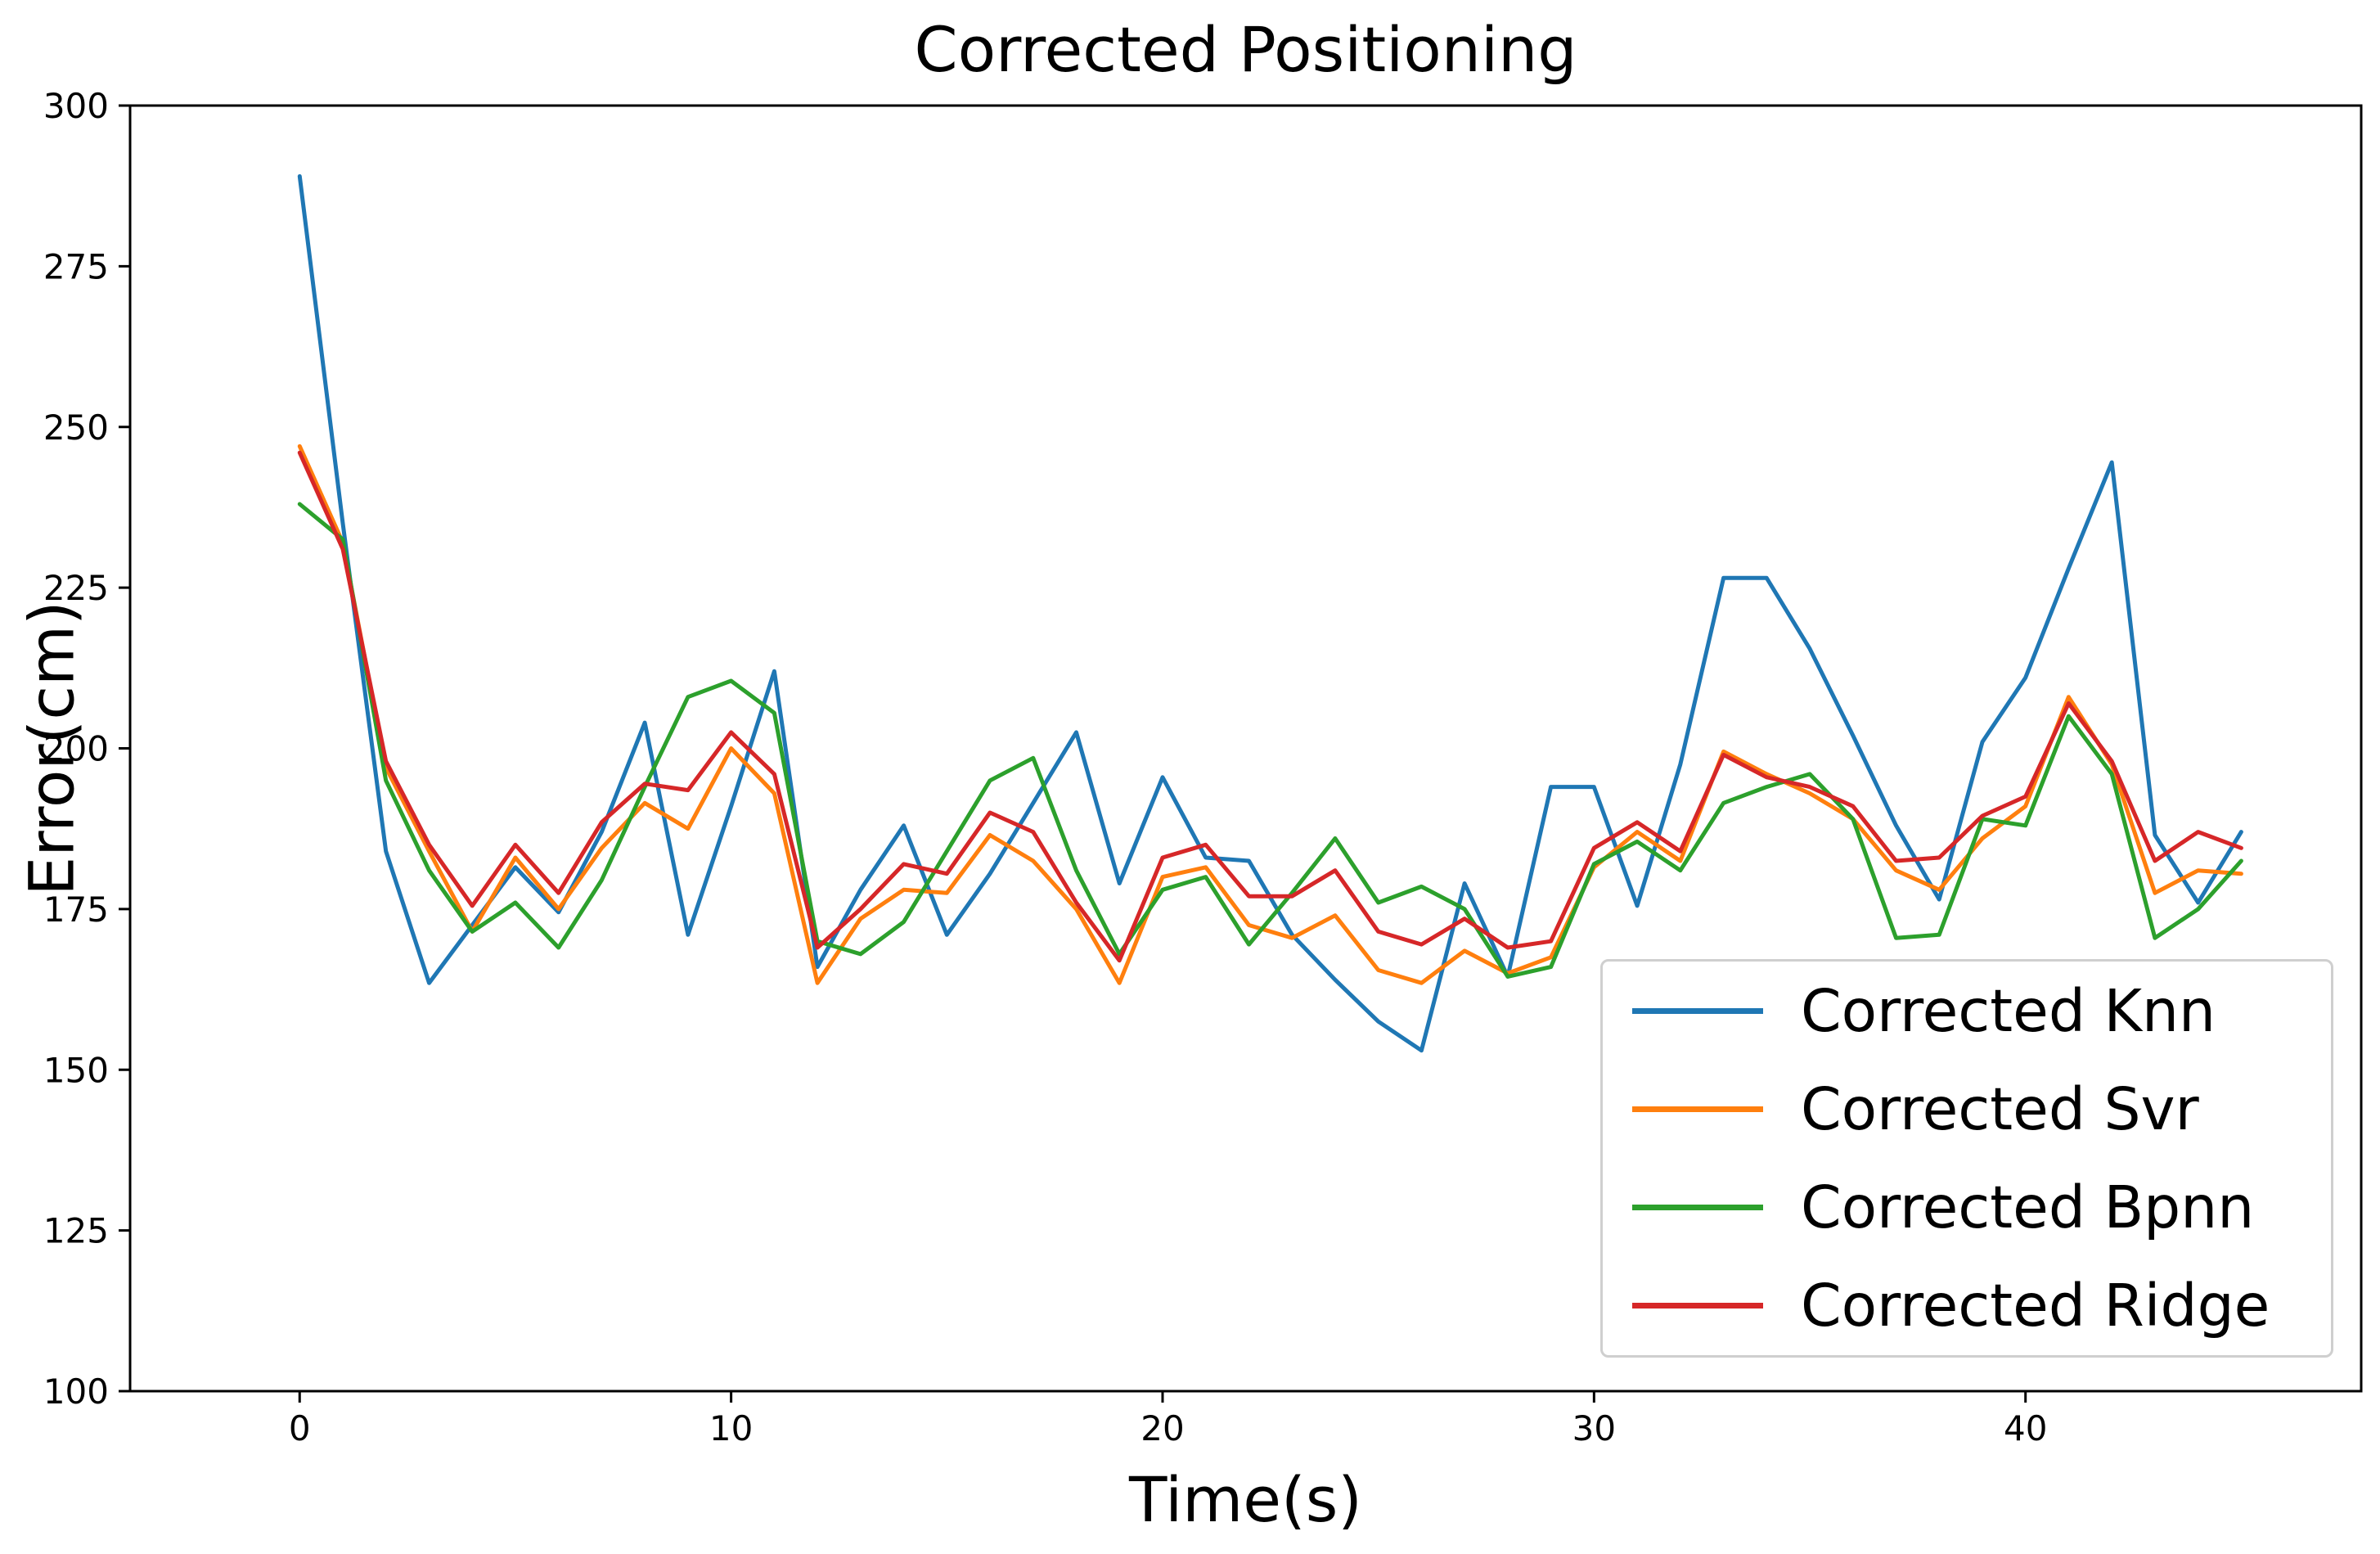 This screenshot has height=1554, width=2380. What do you see at coordinates (76, 1392) in the screenshot?
I see `y-tick-label: 100` at bounding box center [76, 1392].